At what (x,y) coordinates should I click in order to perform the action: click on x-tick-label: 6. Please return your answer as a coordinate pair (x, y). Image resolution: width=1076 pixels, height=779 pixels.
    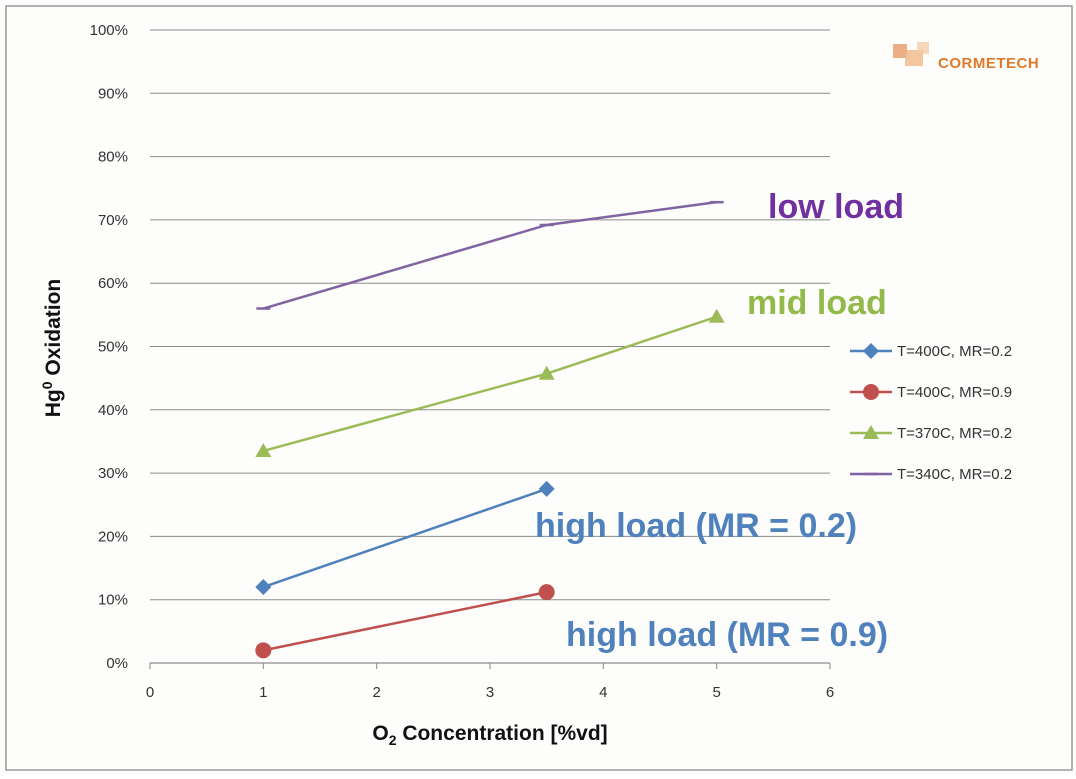
    Looking at the image, I should click on (830, 692).